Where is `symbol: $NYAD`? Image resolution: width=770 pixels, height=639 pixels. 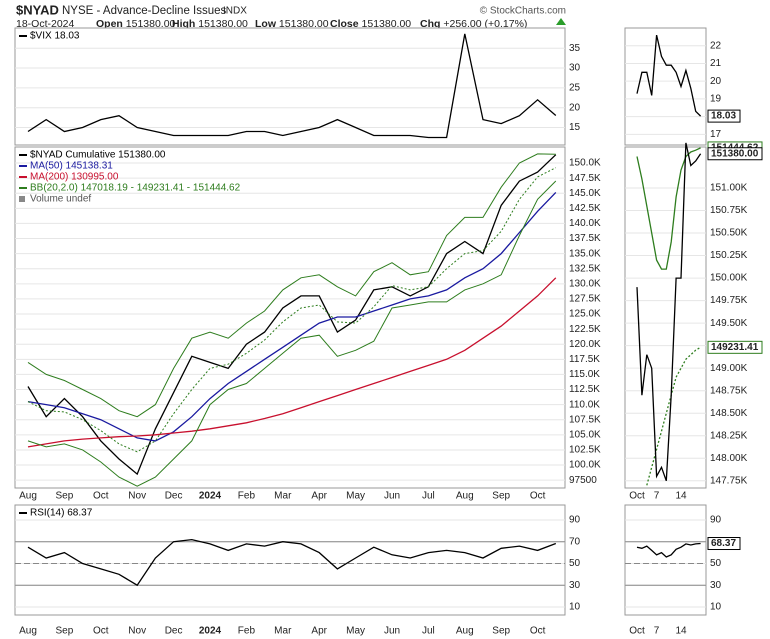
symbol: $NYAD is located at coordinates (37, 9).